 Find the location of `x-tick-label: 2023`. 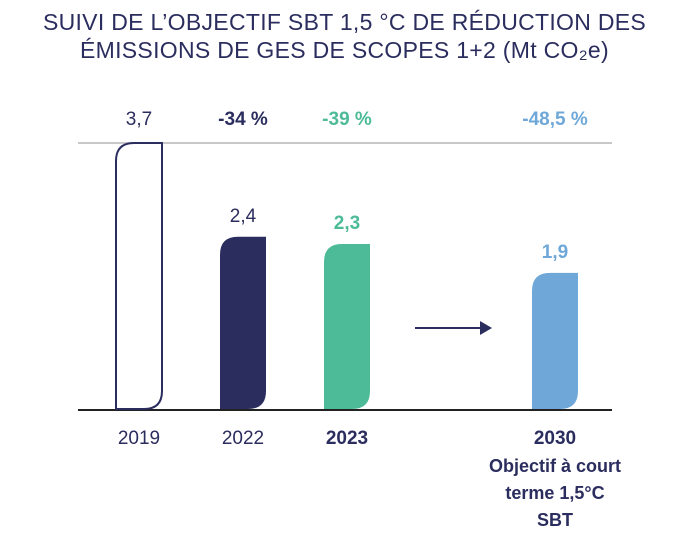

x-tick-label: 2023 is located at coordinates (347, 438).